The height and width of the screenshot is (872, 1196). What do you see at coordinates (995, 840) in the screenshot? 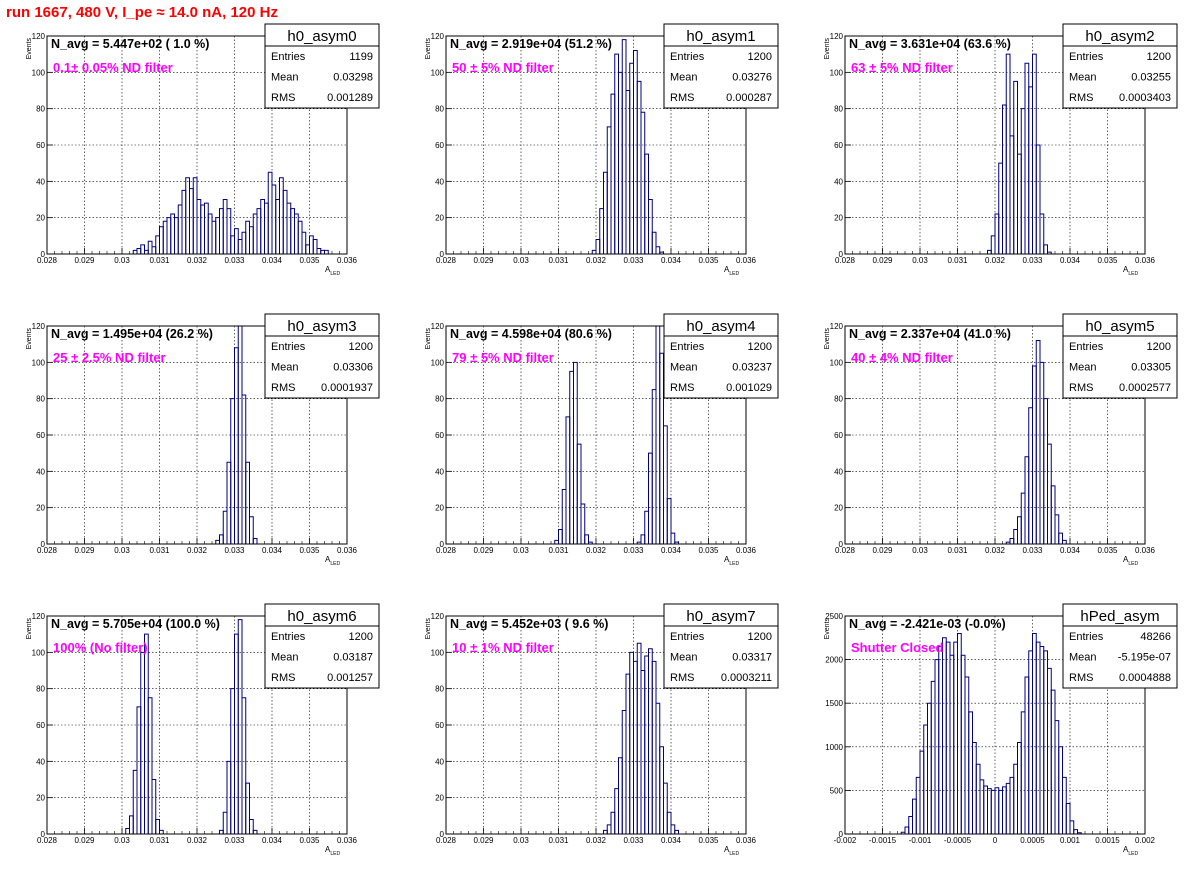
I see `x-tick-label: 0` at bounding box center [995, 840].